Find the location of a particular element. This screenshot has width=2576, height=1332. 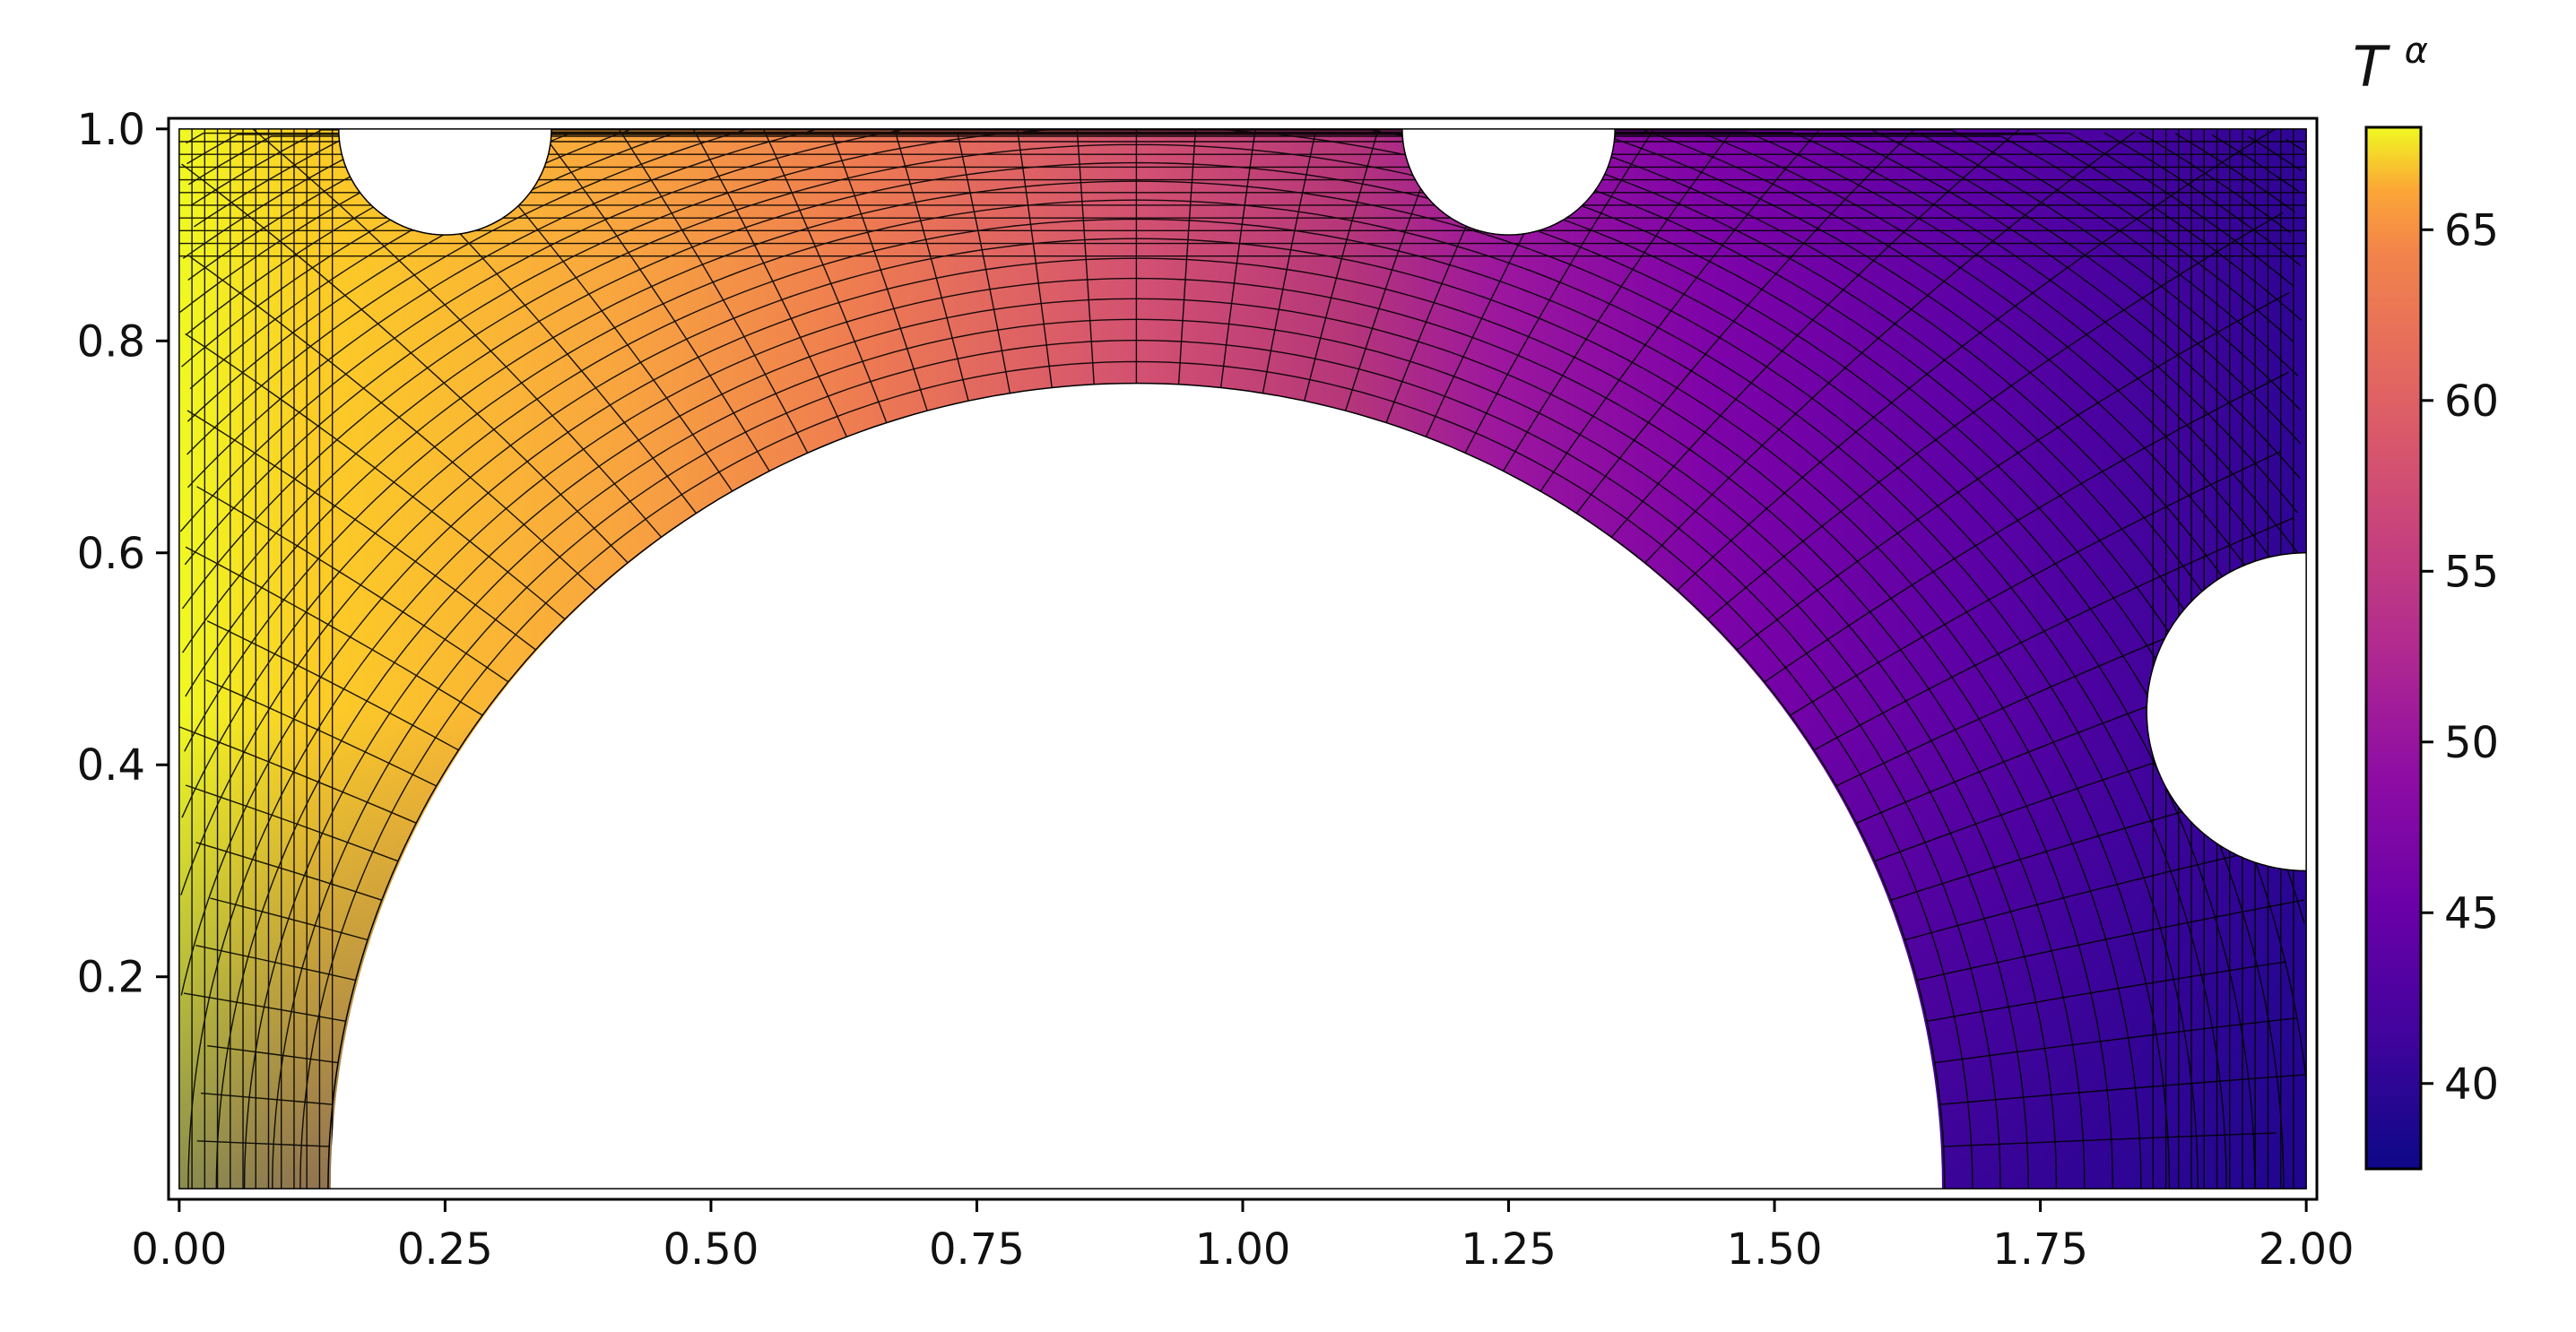

colorbar-title: T α is located at coordinates (2390, 64).